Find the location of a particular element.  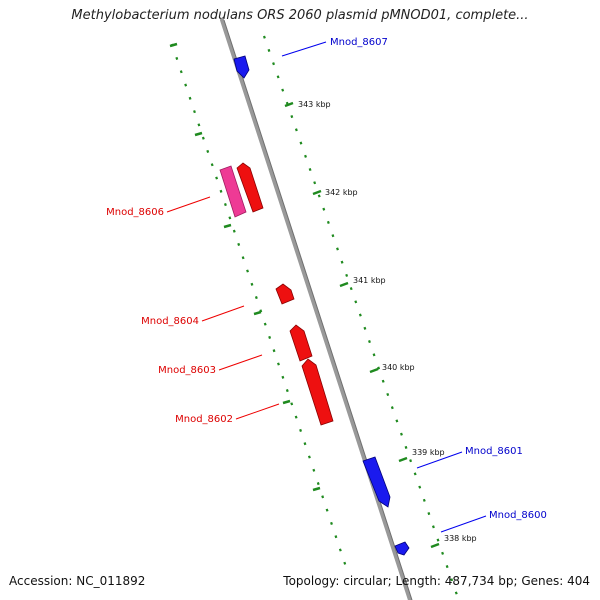

gene-label-mnod-8601: Mnod_8601 is located at coordinates (494, 451).